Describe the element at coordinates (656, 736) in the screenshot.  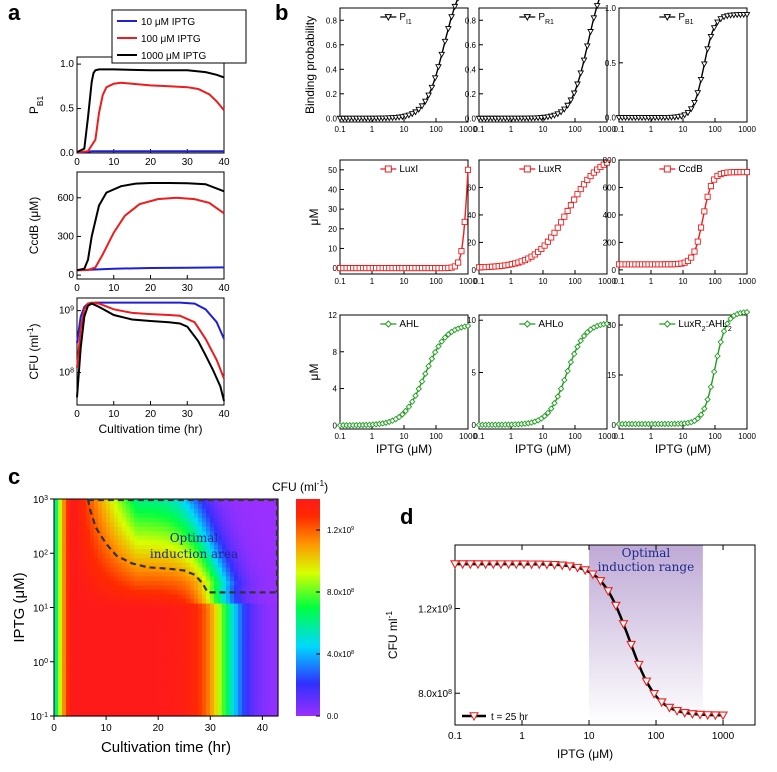
I see `x-tick-label-part: 100` at that location.